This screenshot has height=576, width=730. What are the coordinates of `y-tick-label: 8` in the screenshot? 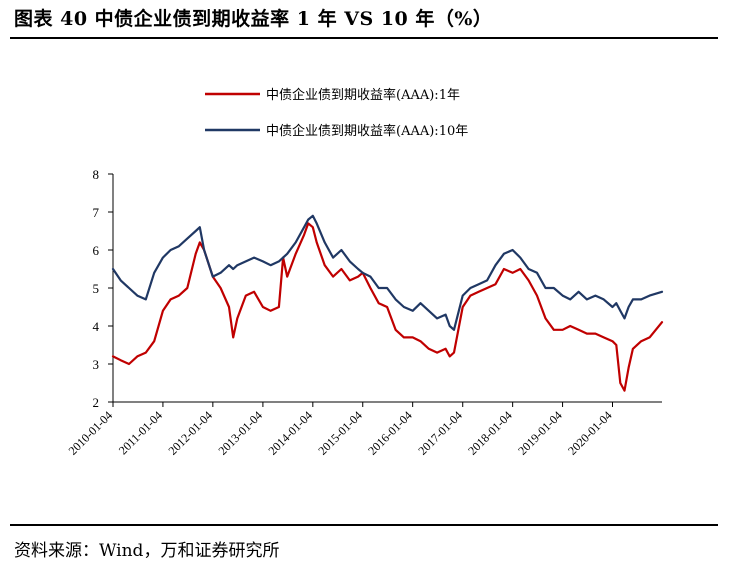 It's located at (96, 174).